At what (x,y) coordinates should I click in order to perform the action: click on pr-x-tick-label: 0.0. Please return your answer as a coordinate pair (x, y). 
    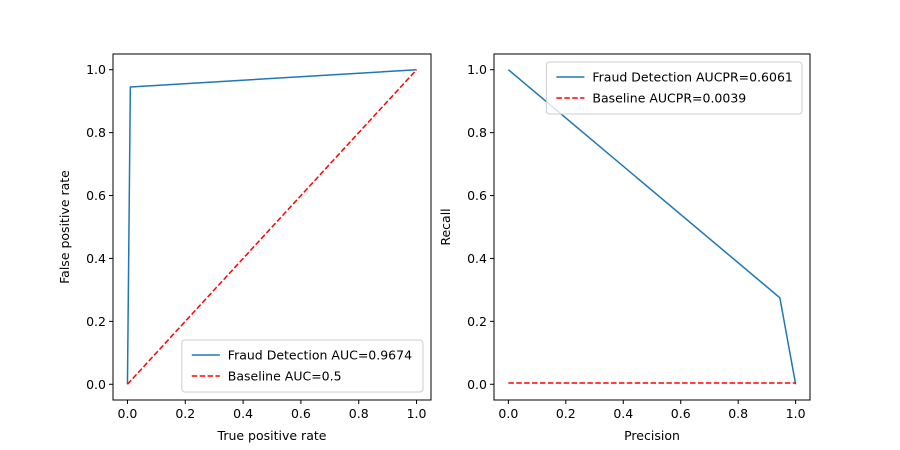
    Looking at the image, I should click on (508, 413).